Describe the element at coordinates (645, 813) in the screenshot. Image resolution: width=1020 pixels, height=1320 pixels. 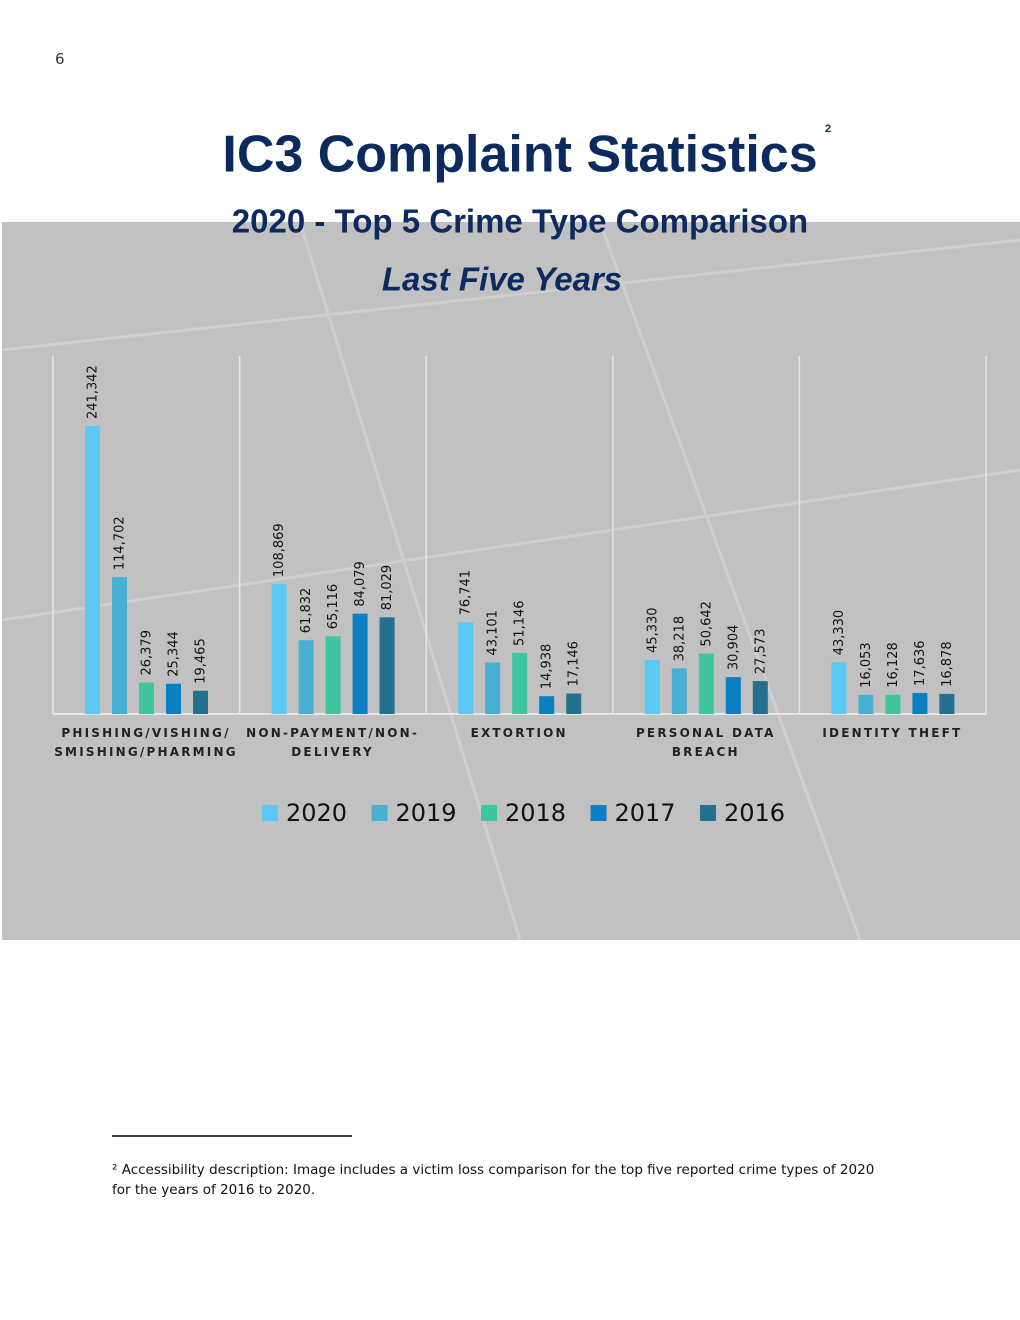
I see `legend-label: 2017` at that location.